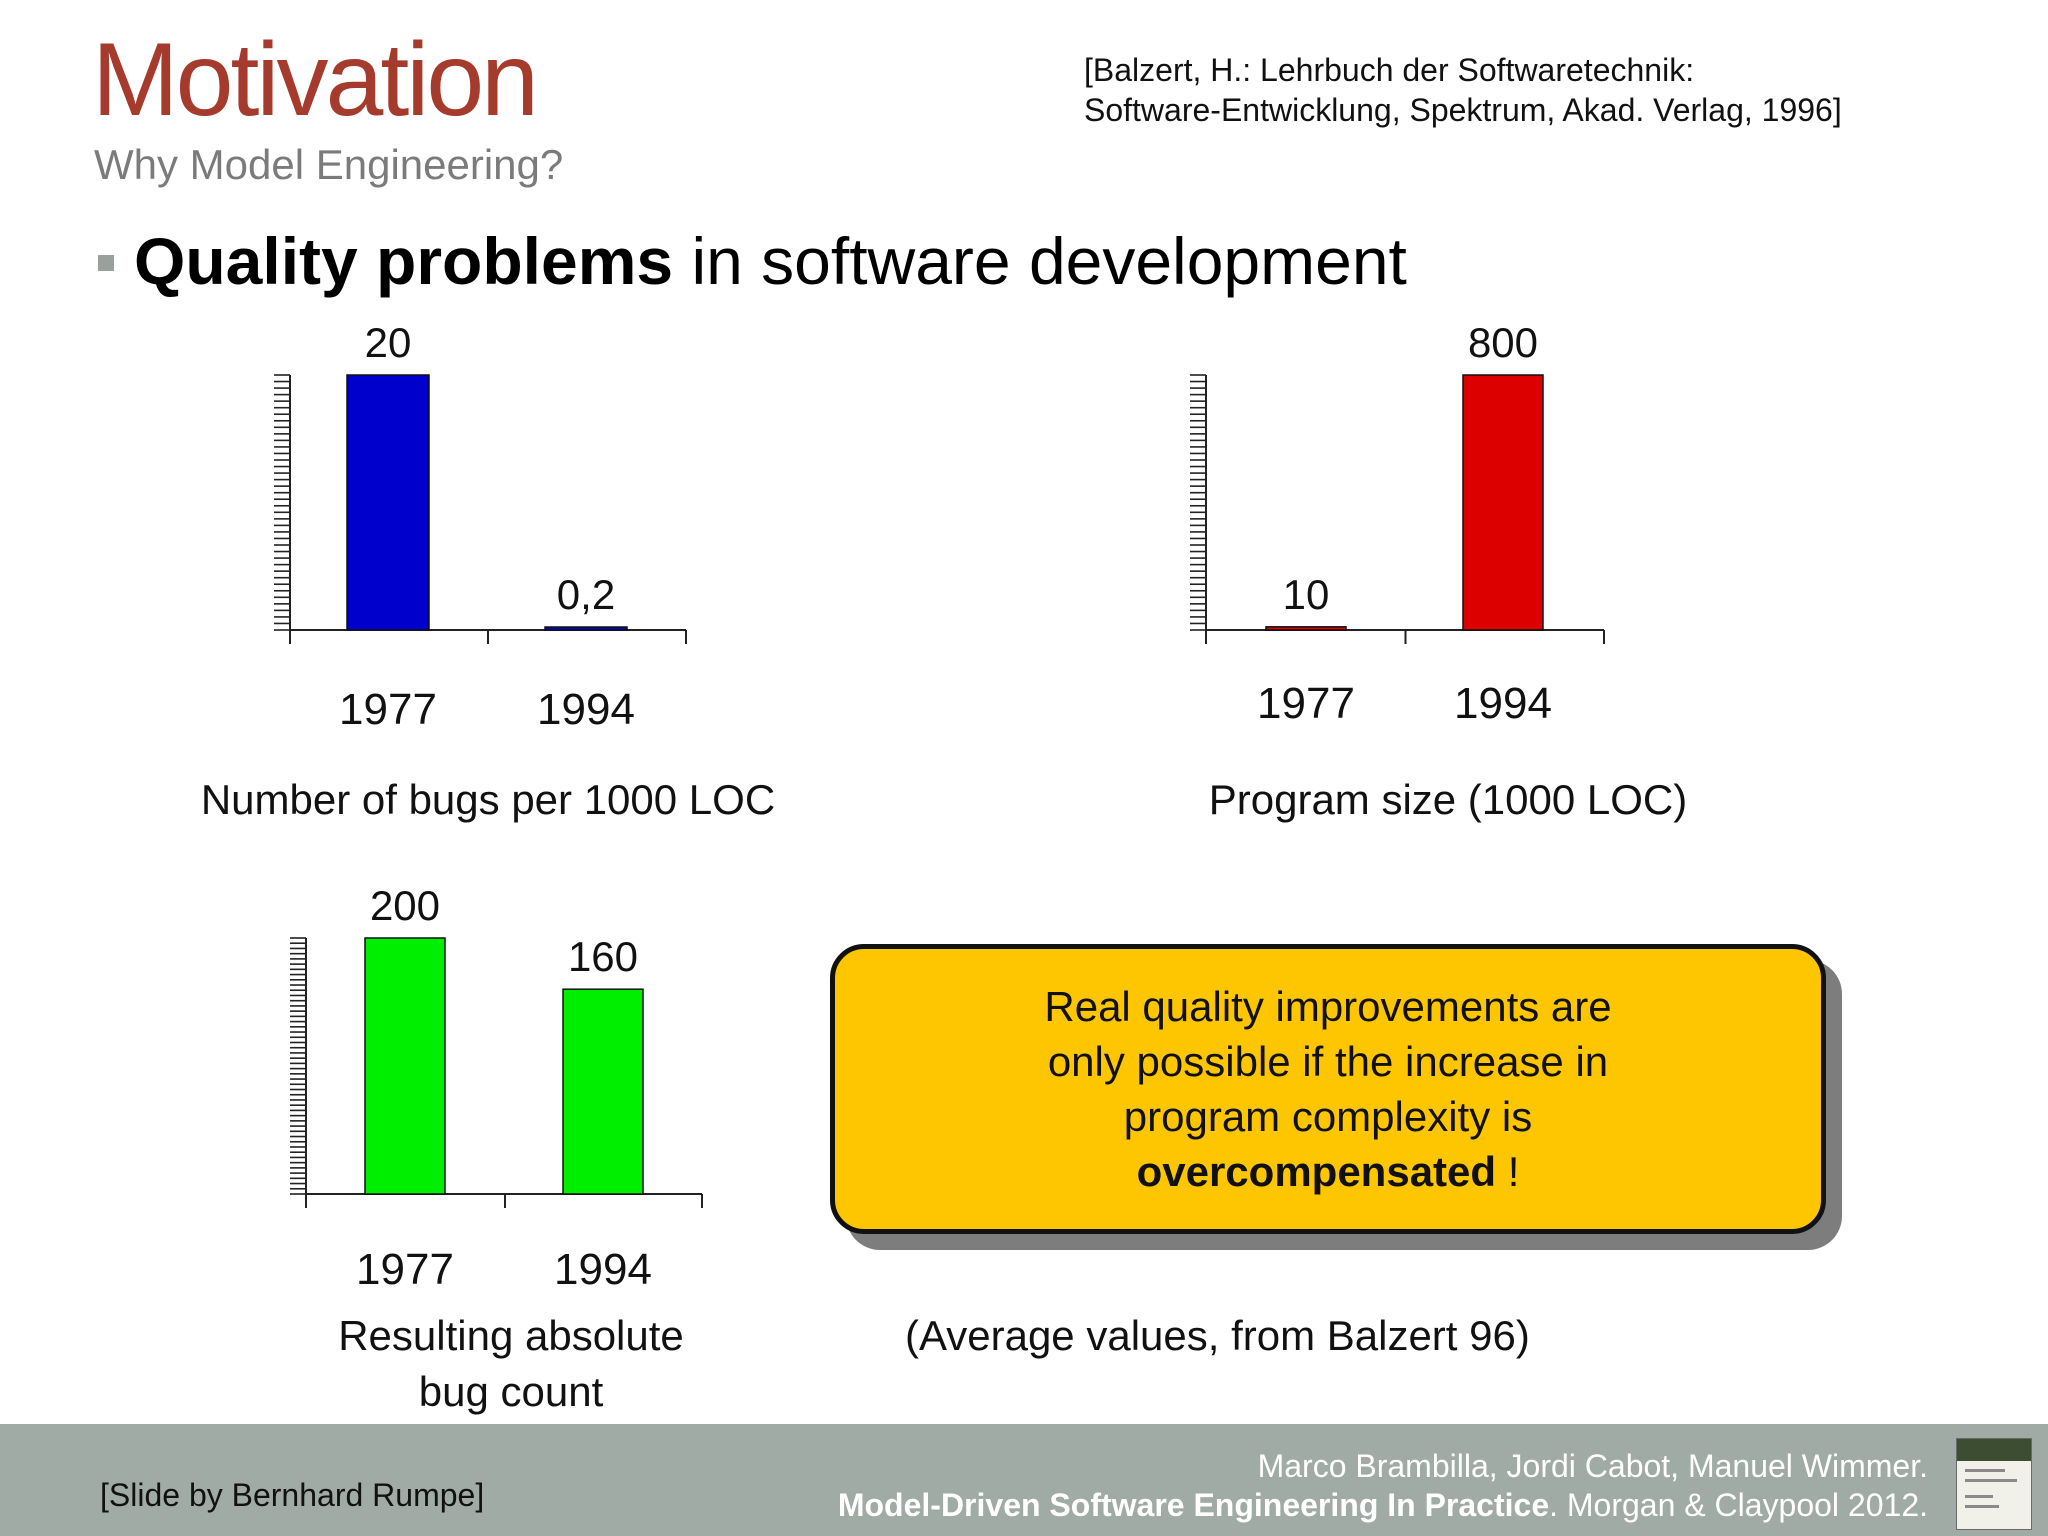 The image size is (2048, 1536). Describe the element at coordinates (1328, 1116) in the screenshot. I see `callout-line-3: program complexity is` at that location.